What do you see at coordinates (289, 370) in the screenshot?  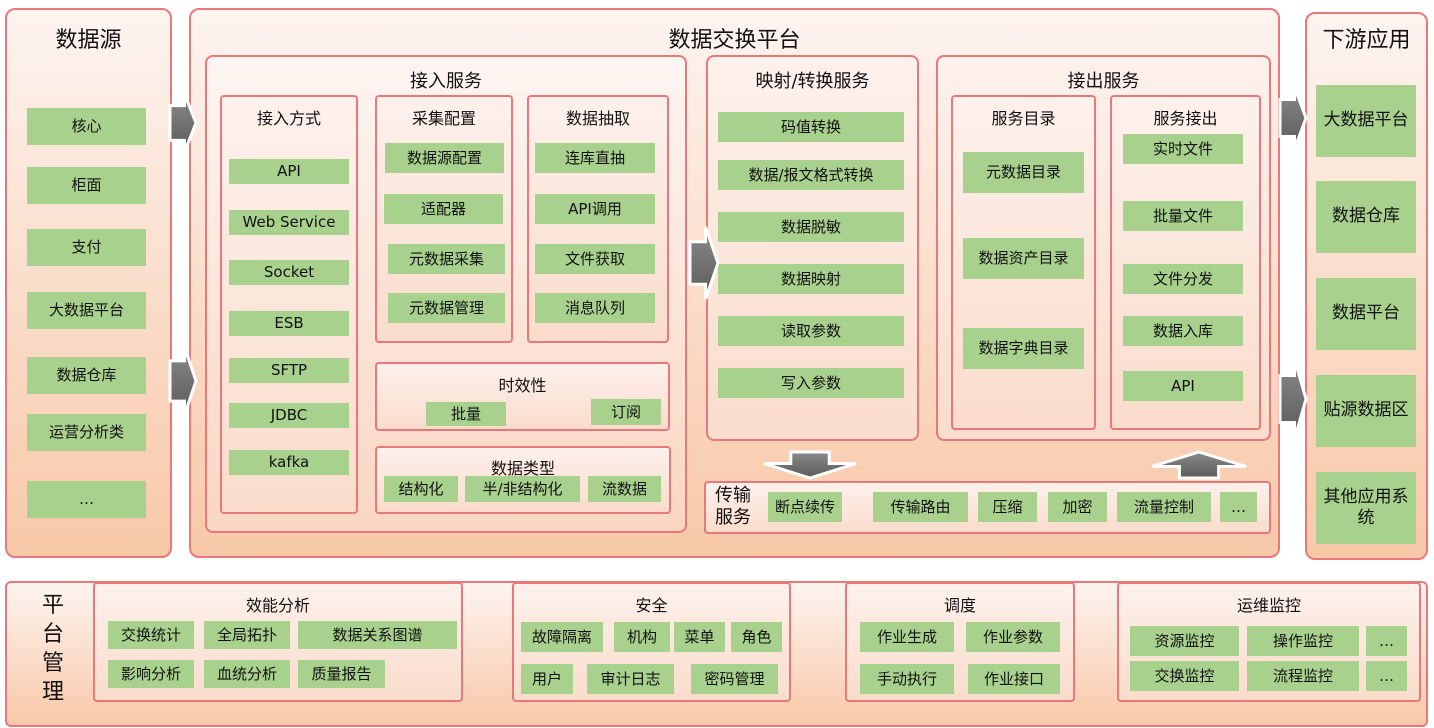 I see `item-box: SFTP` at bounding box center [289, 370].